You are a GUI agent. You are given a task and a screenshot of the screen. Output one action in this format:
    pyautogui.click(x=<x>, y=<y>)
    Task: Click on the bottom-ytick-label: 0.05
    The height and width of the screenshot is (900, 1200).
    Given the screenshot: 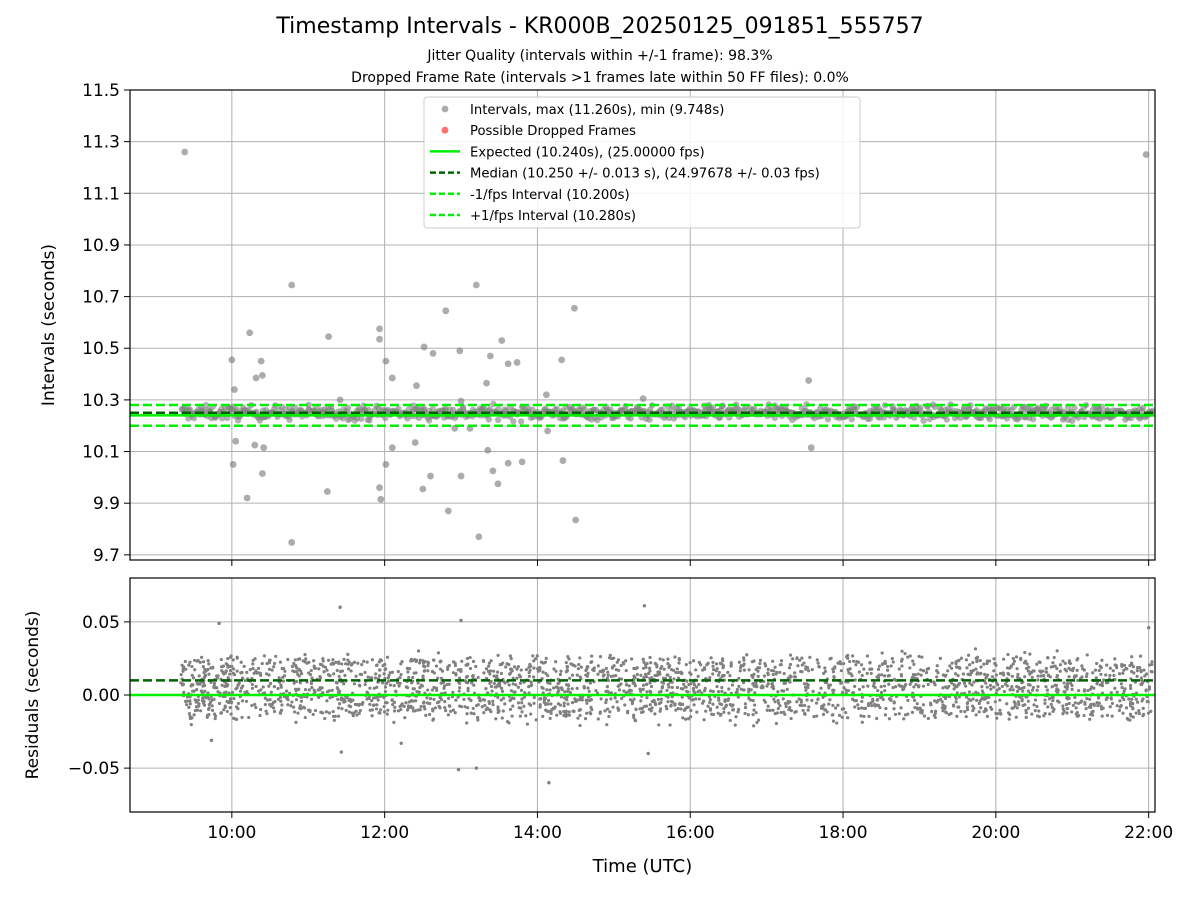 What is the action you would take?
    pyautogui.click(x=101, y=623)
    